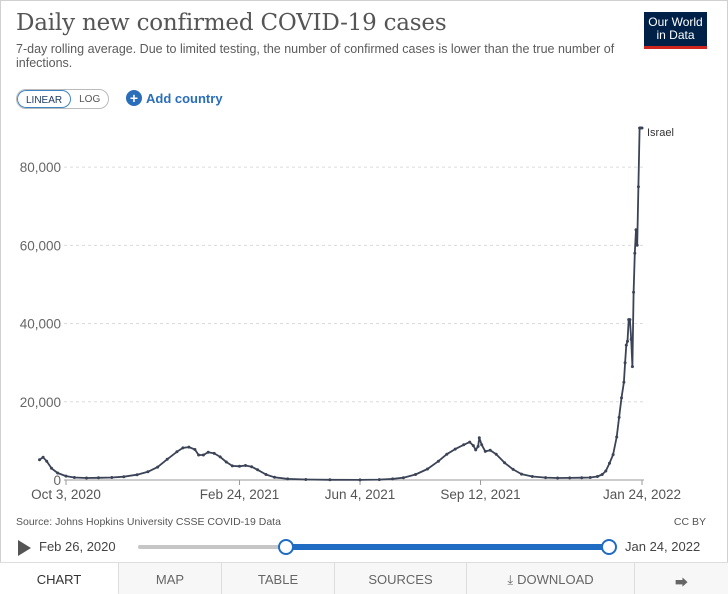 This screenshot has height=594, width=728. I want to click on owid-logo: Our World in Data, so click(675, 30).